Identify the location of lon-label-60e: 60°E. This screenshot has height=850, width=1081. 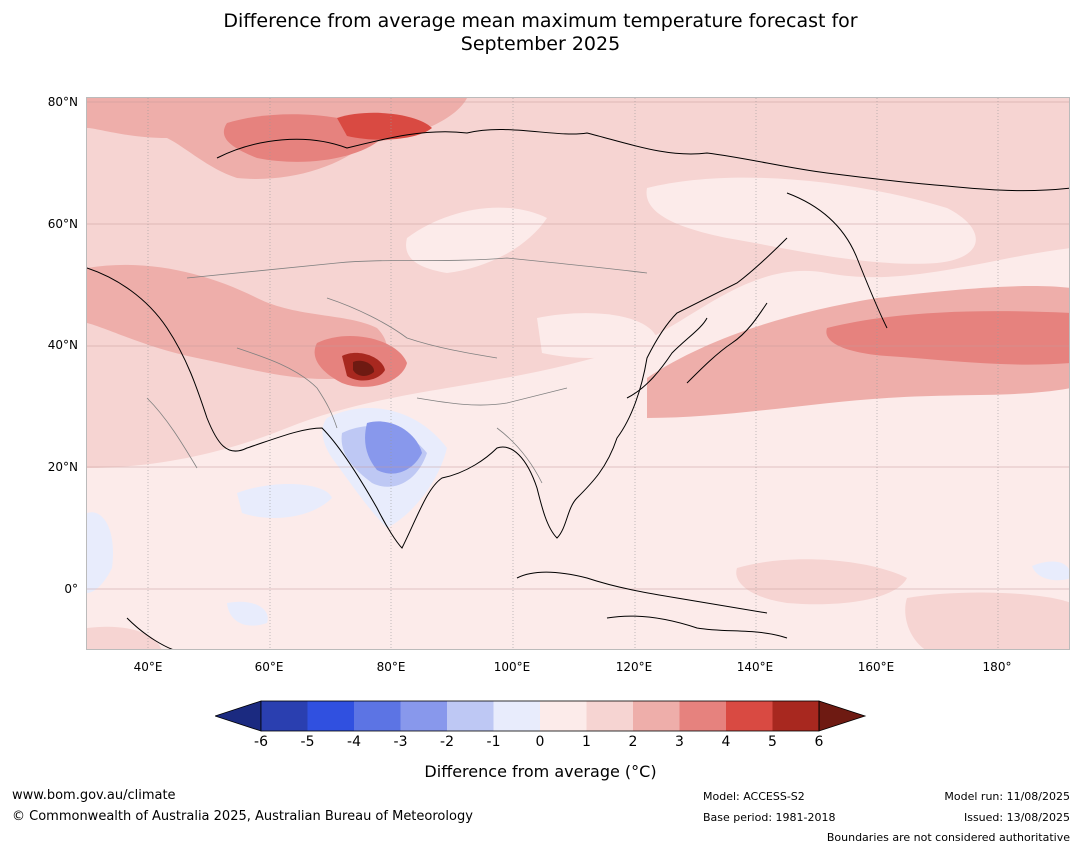
(269, 667).